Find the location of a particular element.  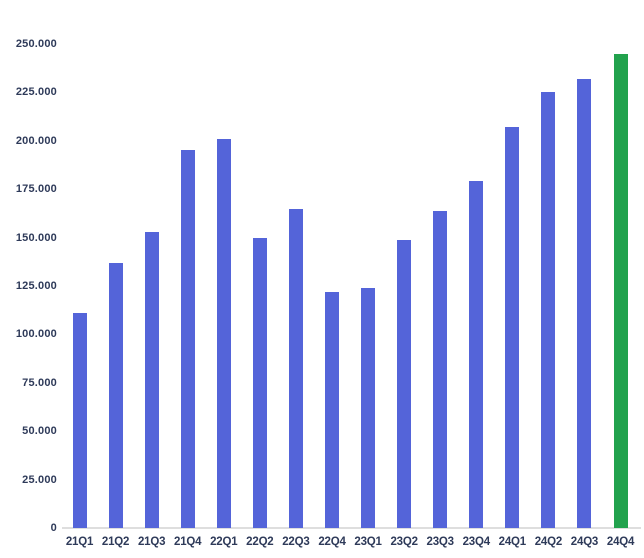

bar-21Q1 is located at coordinates (79, 420).